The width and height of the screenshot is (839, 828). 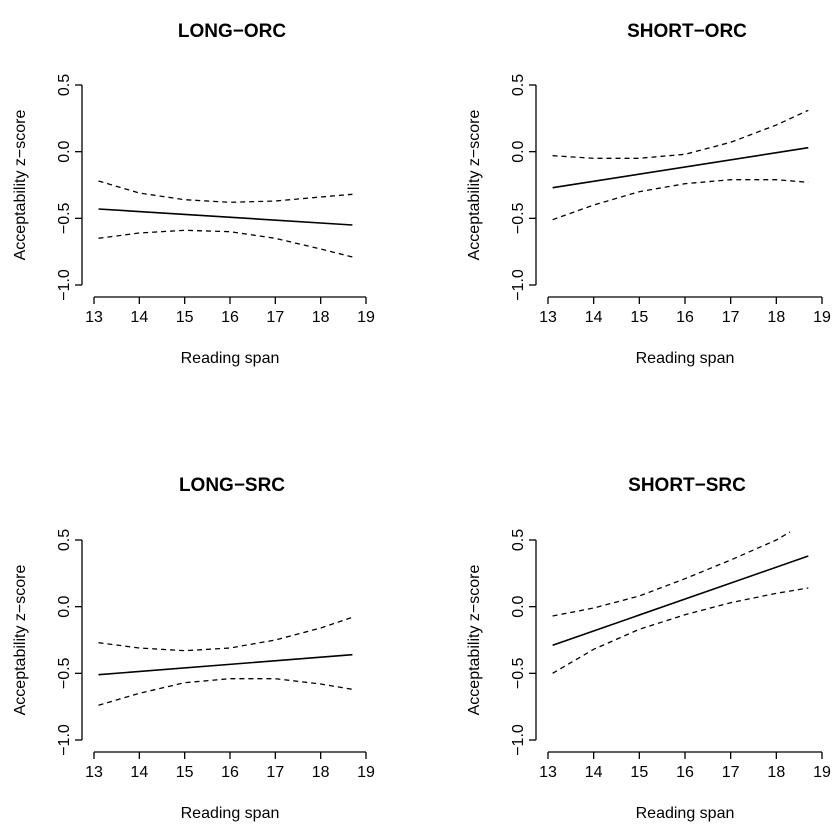 What do you see at coordinates (687, 485) in the screenshot?
I see `panel-title: SHORT−SRC` at bounding box center [687, 485].